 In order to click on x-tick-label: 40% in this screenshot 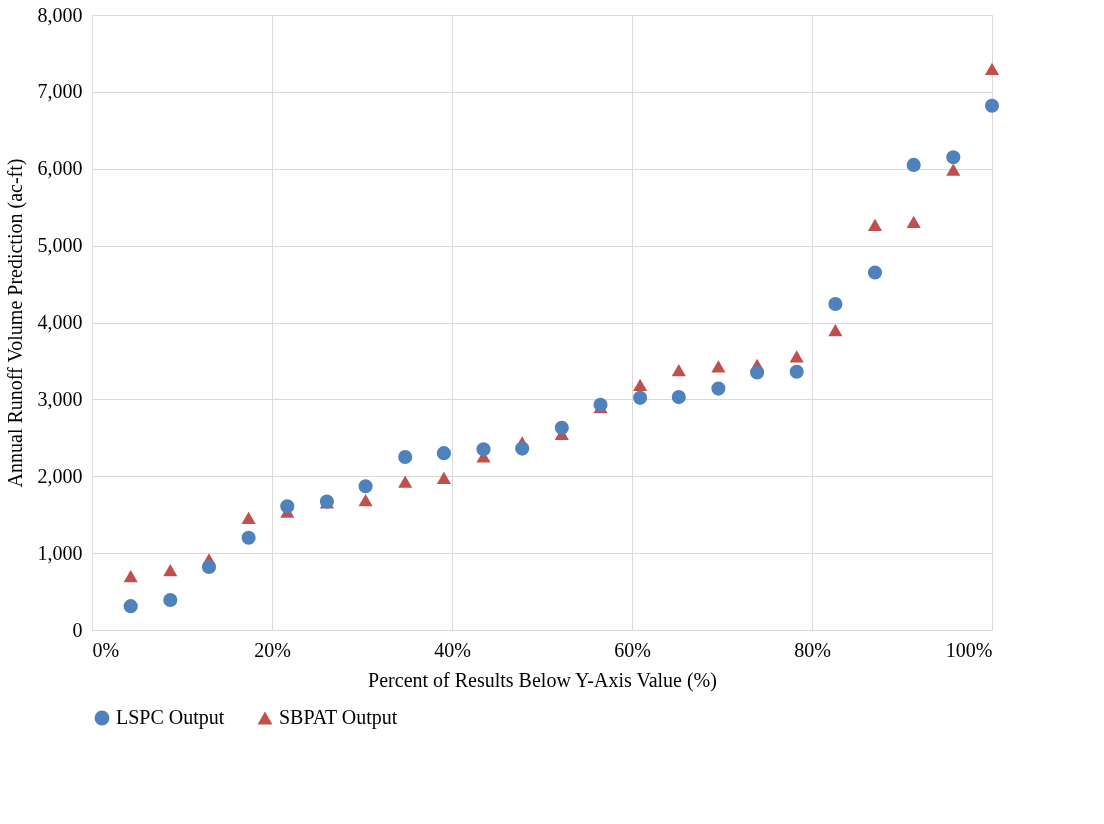, I will do `click(452, 649)`.